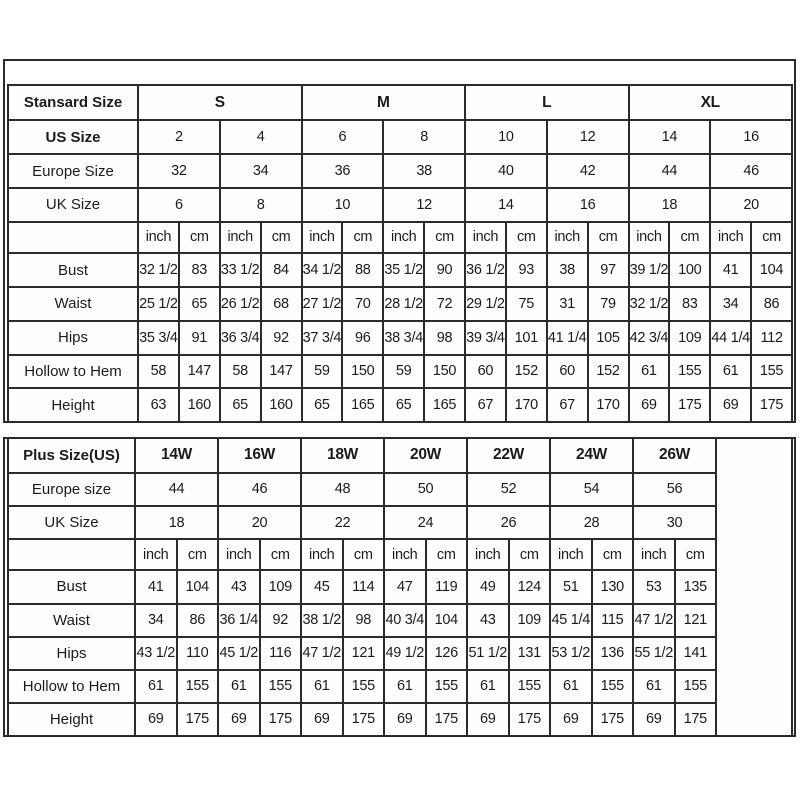 The height and width of the screenshot is (800, 800). Describe the element at coordinates (342, 455) in the screenshot. I see `size-group-header: 18W` at that location.